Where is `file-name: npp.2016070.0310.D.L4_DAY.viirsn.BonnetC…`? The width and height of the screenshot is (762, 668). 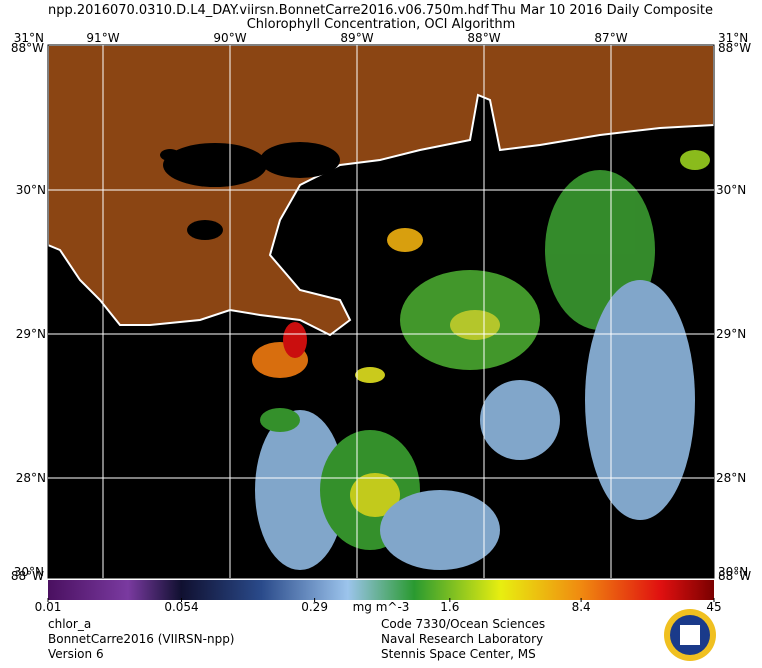 file-name: npp.2016070.0310.D.L4_DAY.viirsn.BonnetC… is located at coordinates (268, 10).